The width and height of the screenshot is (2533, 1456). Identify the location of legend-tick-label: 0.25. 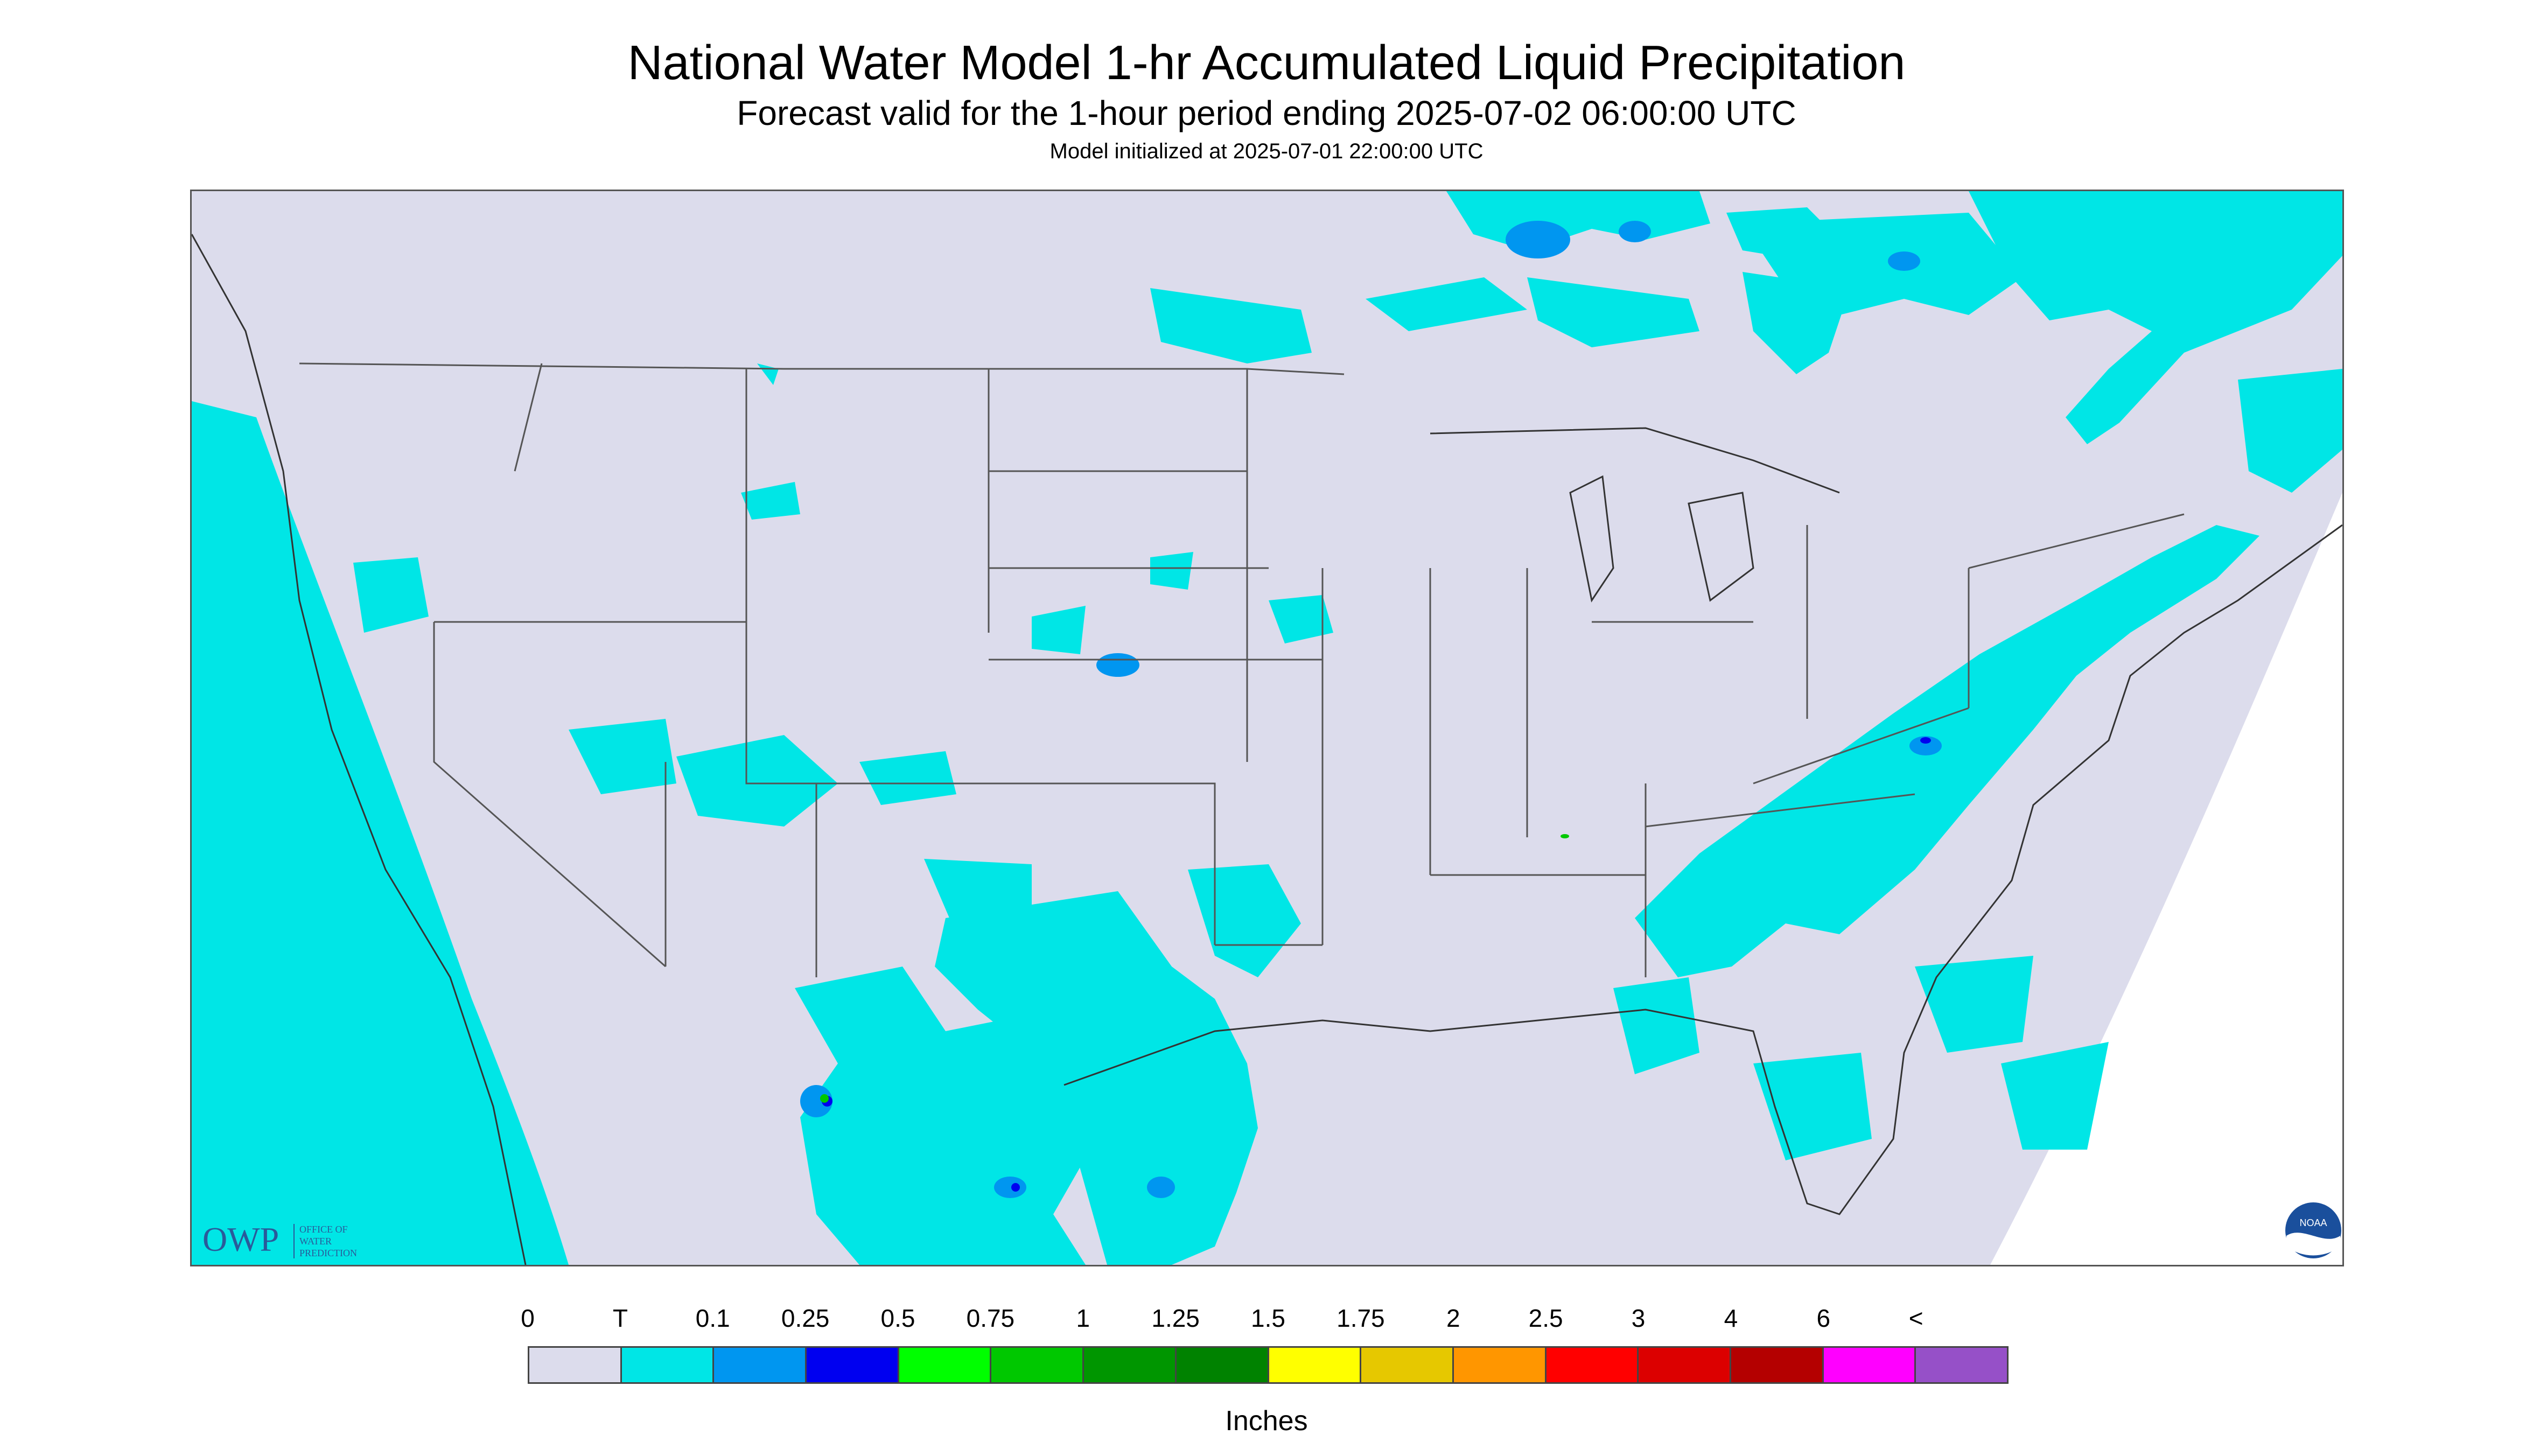
(805, 1318).